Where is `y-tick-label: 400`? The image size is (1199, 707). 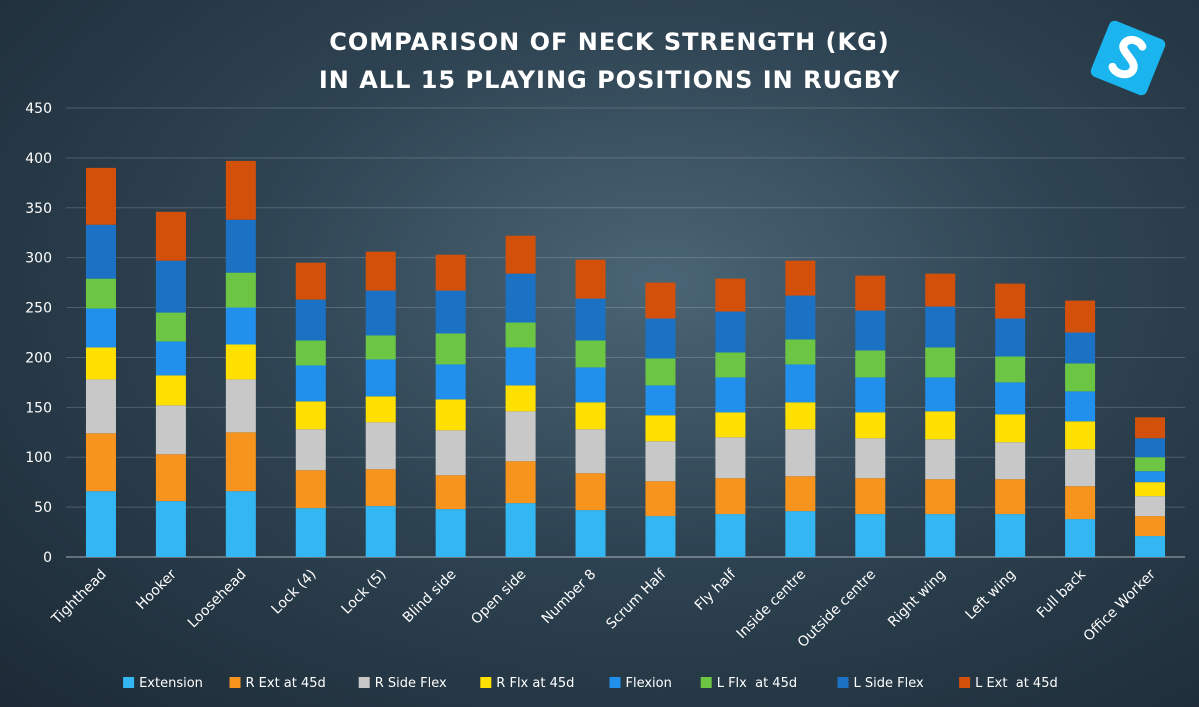 y-tick-label: 400 is located at coordinates (38, 159).